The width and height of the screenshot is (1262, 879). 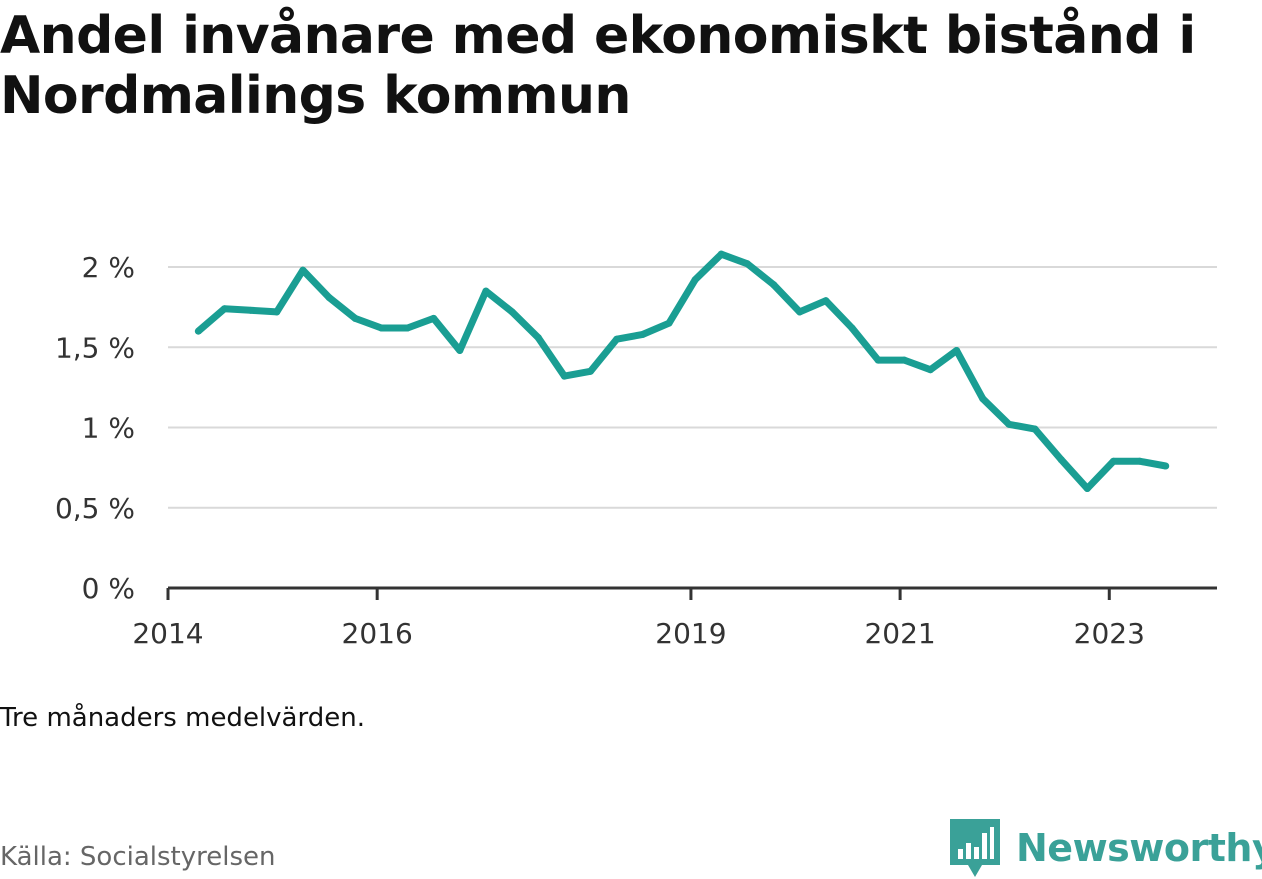 I want to click on x-tick-label: 2019, so click(x=690, y=633).